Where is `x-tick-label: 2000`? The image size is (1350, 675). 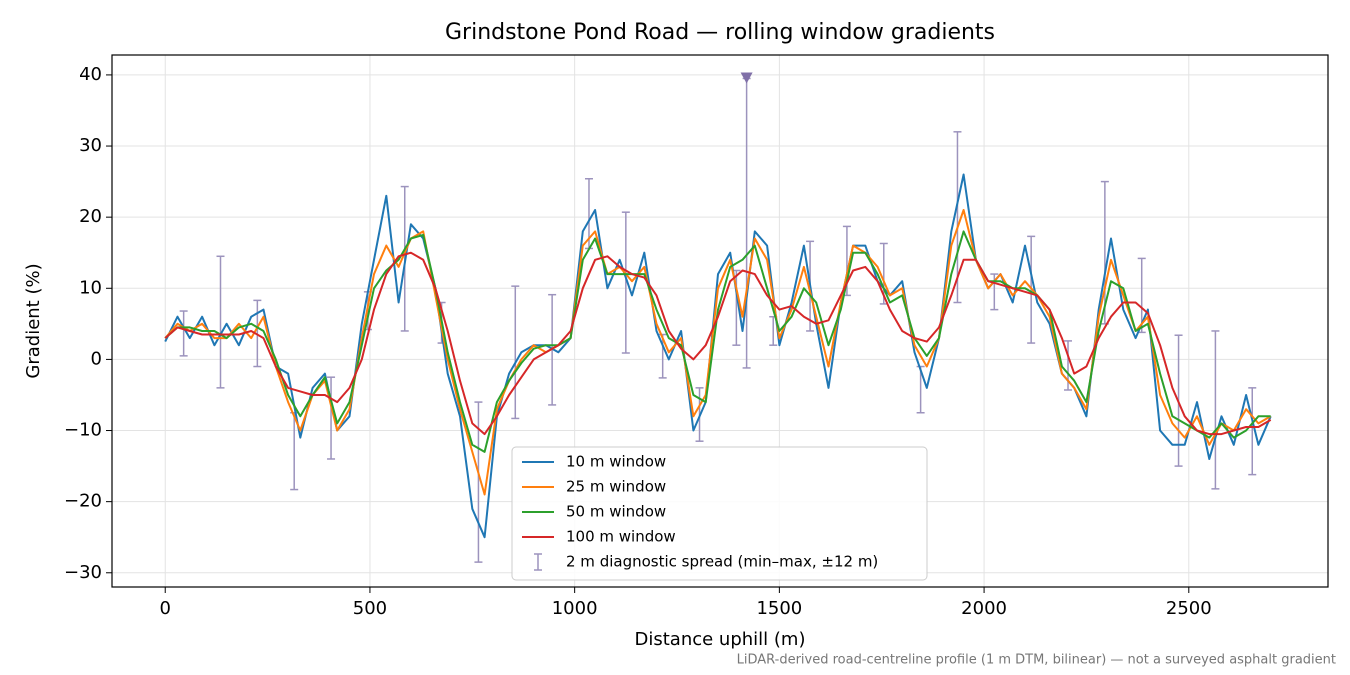
x-tick-label: 2000 is located at coordinates (984, 608).